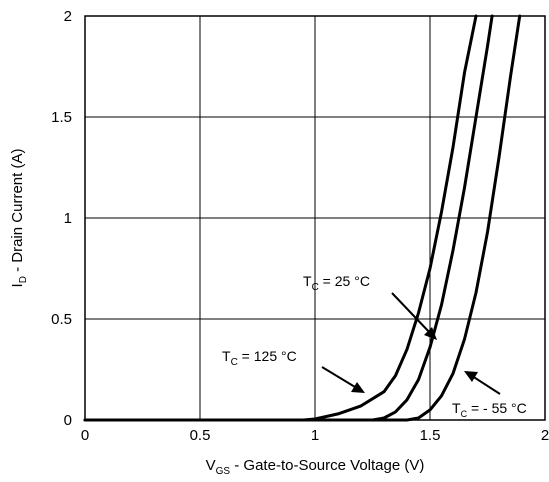 The width and height of the screenshot is (549, 482). Describe the element at coordinates (61, 319) in the screenshot. I see `y-tick-label: 0.5` at that location.